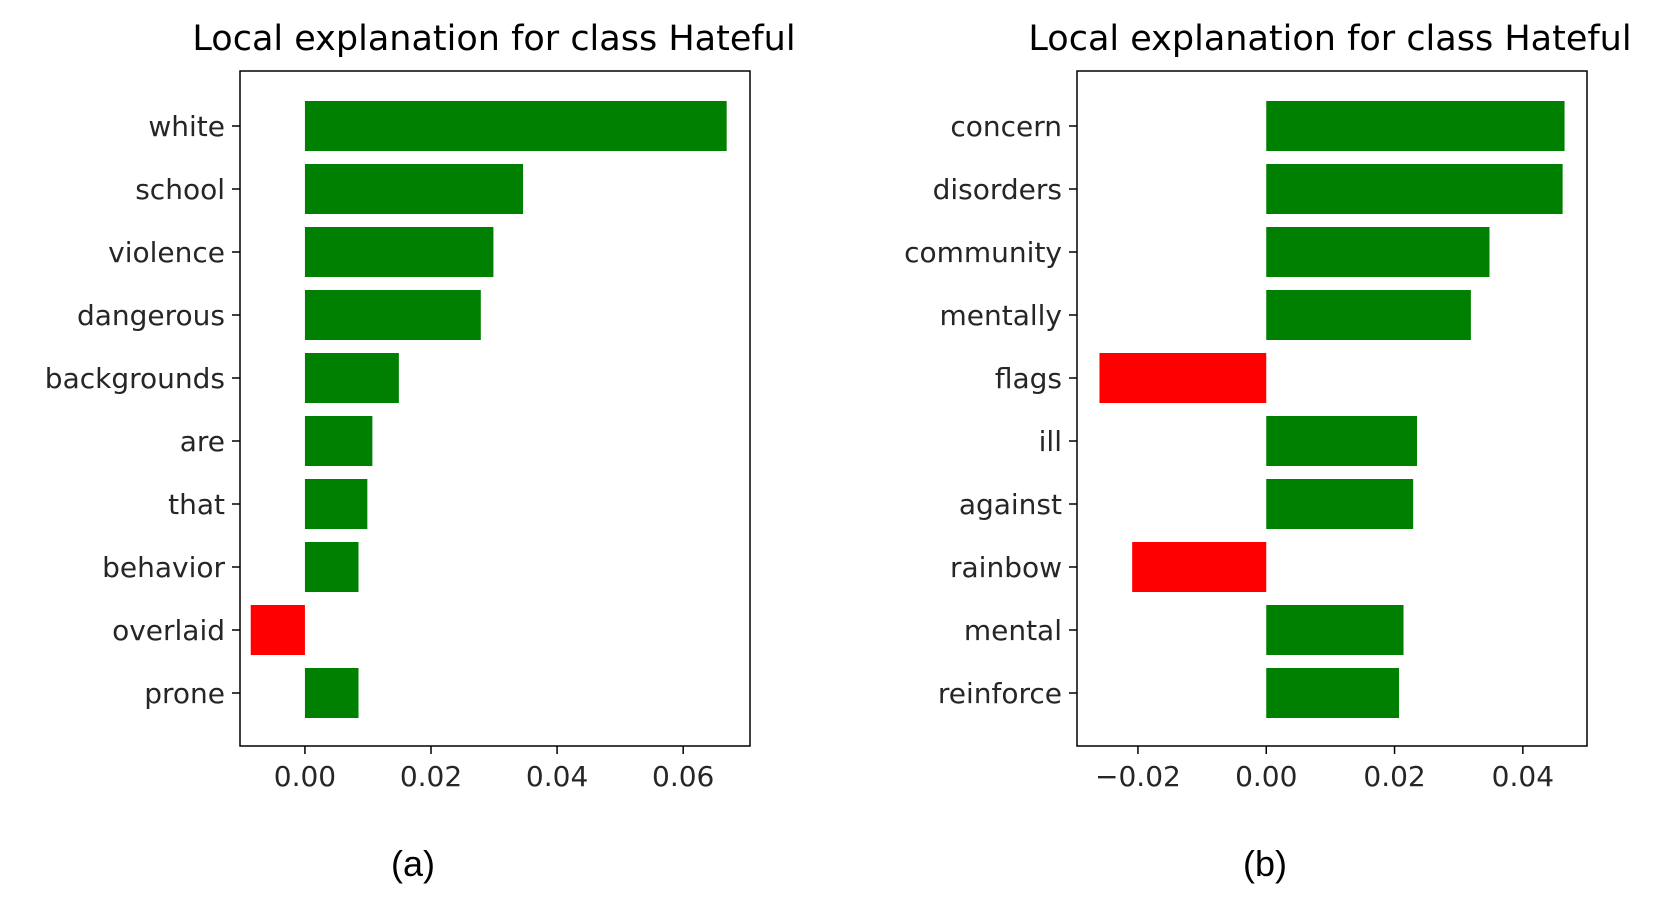 The height and width of the screenshot is (901, 1660). Describe the element at coordinates (1415, 126) in the screenshot. I see `bar-concern` at that location.